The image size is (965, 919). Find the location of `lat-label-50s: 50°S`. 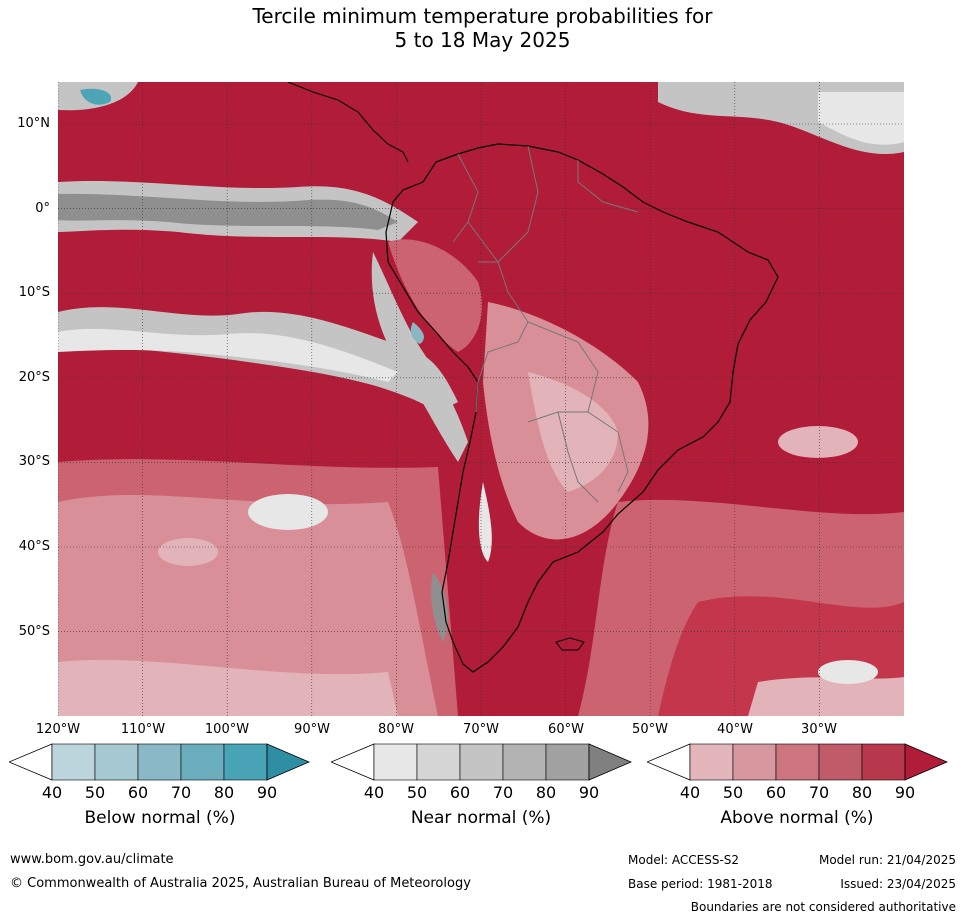

lat-label-50s: 50°S is located at coordinates (34, 631).